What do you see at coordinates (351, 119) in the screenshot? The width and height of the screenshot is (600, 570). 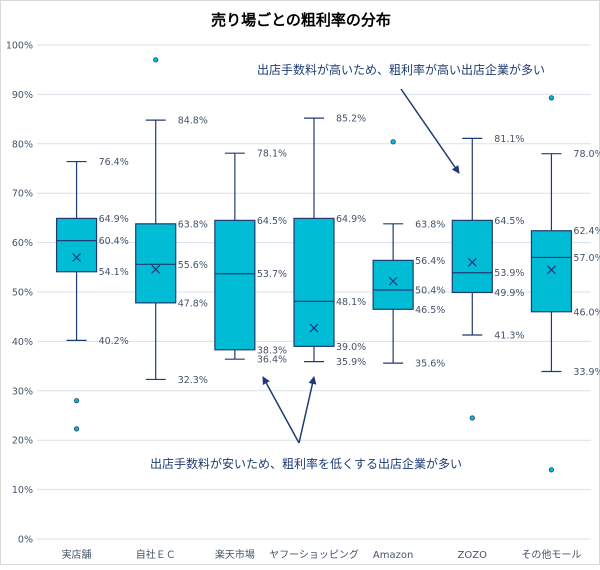 I see `data-label-max: 85.2%` at bounding box center [351, 119].